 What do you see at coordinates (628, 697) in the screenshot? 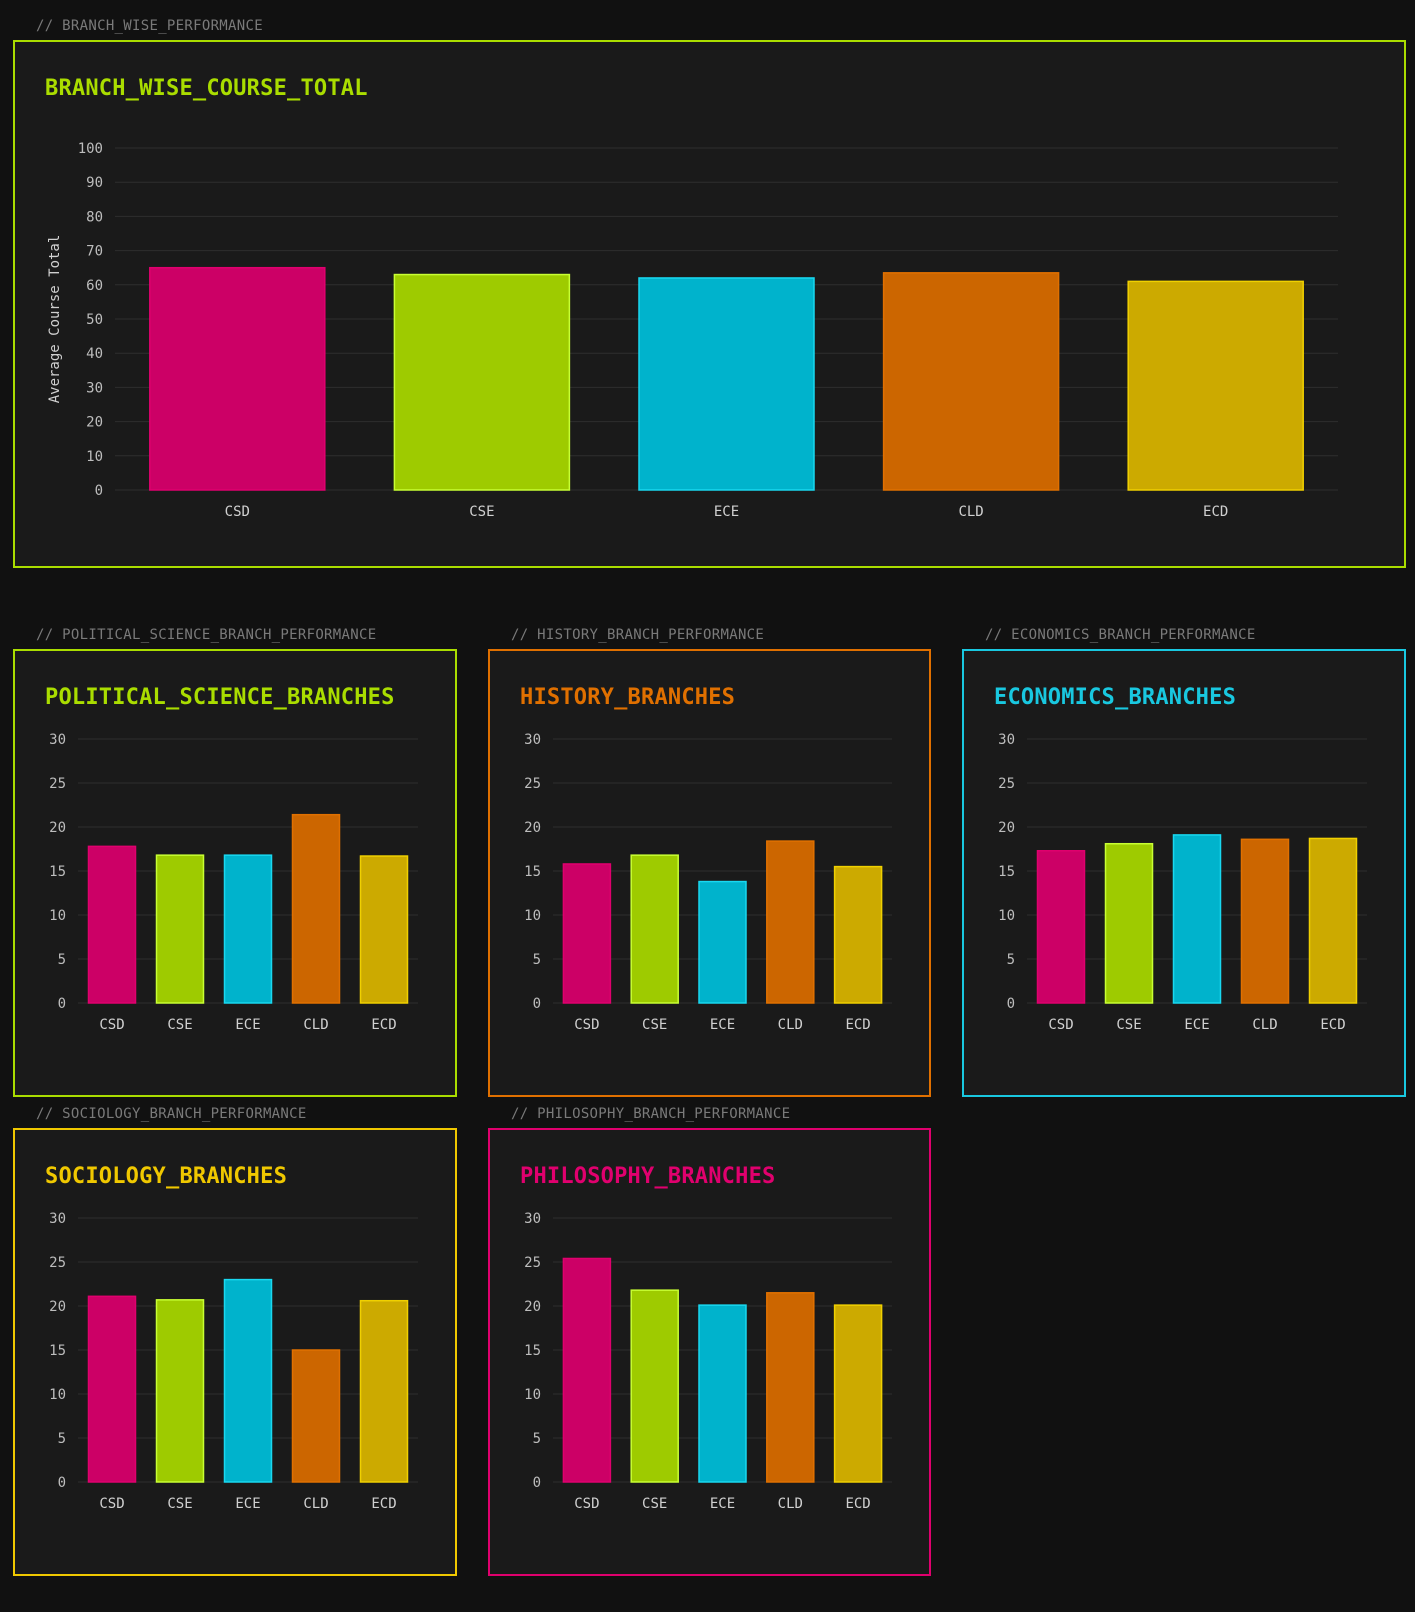
I see `panel-title: HISTORY_BRANCHES` at bounding box center [628, 697].